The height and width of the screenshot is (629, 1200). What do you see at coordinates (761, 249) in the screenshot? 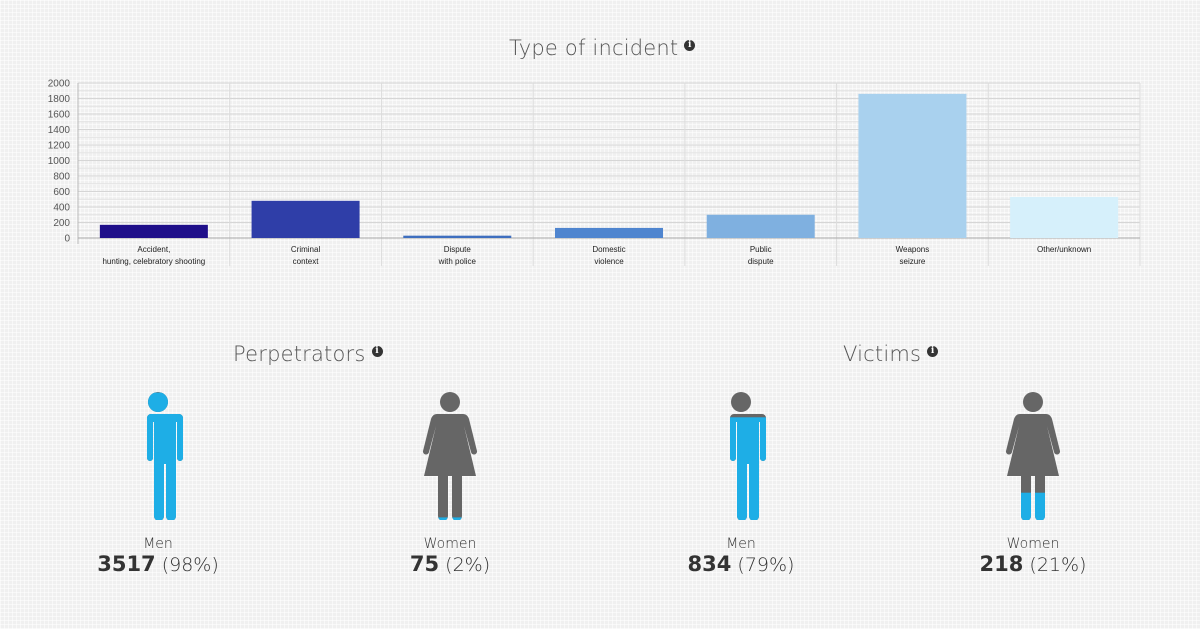
I see `x-tick-label: Public` at bounding box center [761, 249].